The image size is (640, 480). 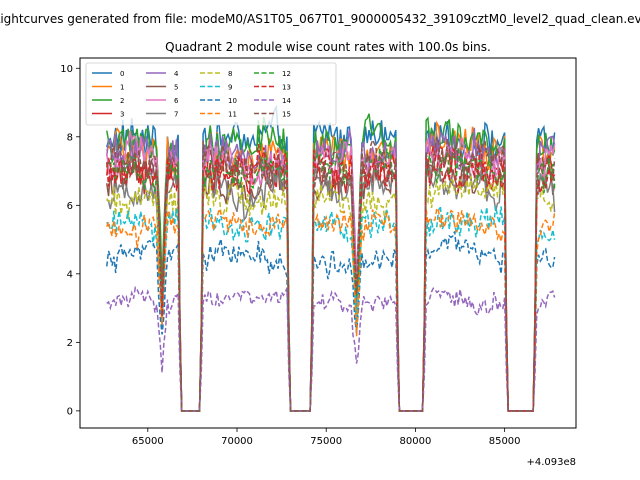 What do you see at coordinates (286, 115) in the screenshot?
I see `legend-label-15: 15` at bounding box center [286, 115].